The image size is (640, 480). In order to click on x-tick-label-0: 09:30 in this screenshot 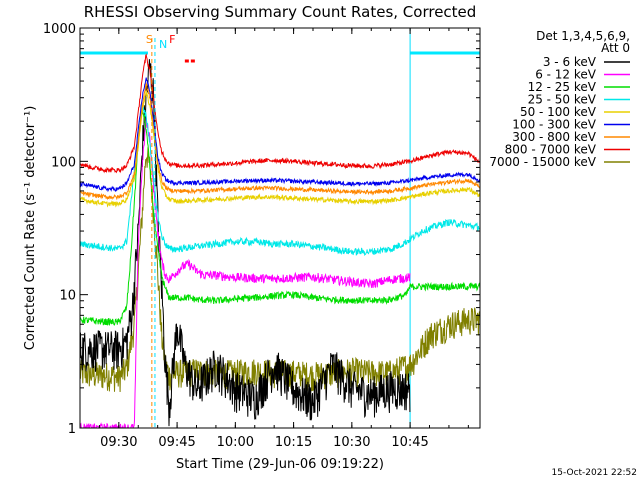, I will do `click(118, 442)`.